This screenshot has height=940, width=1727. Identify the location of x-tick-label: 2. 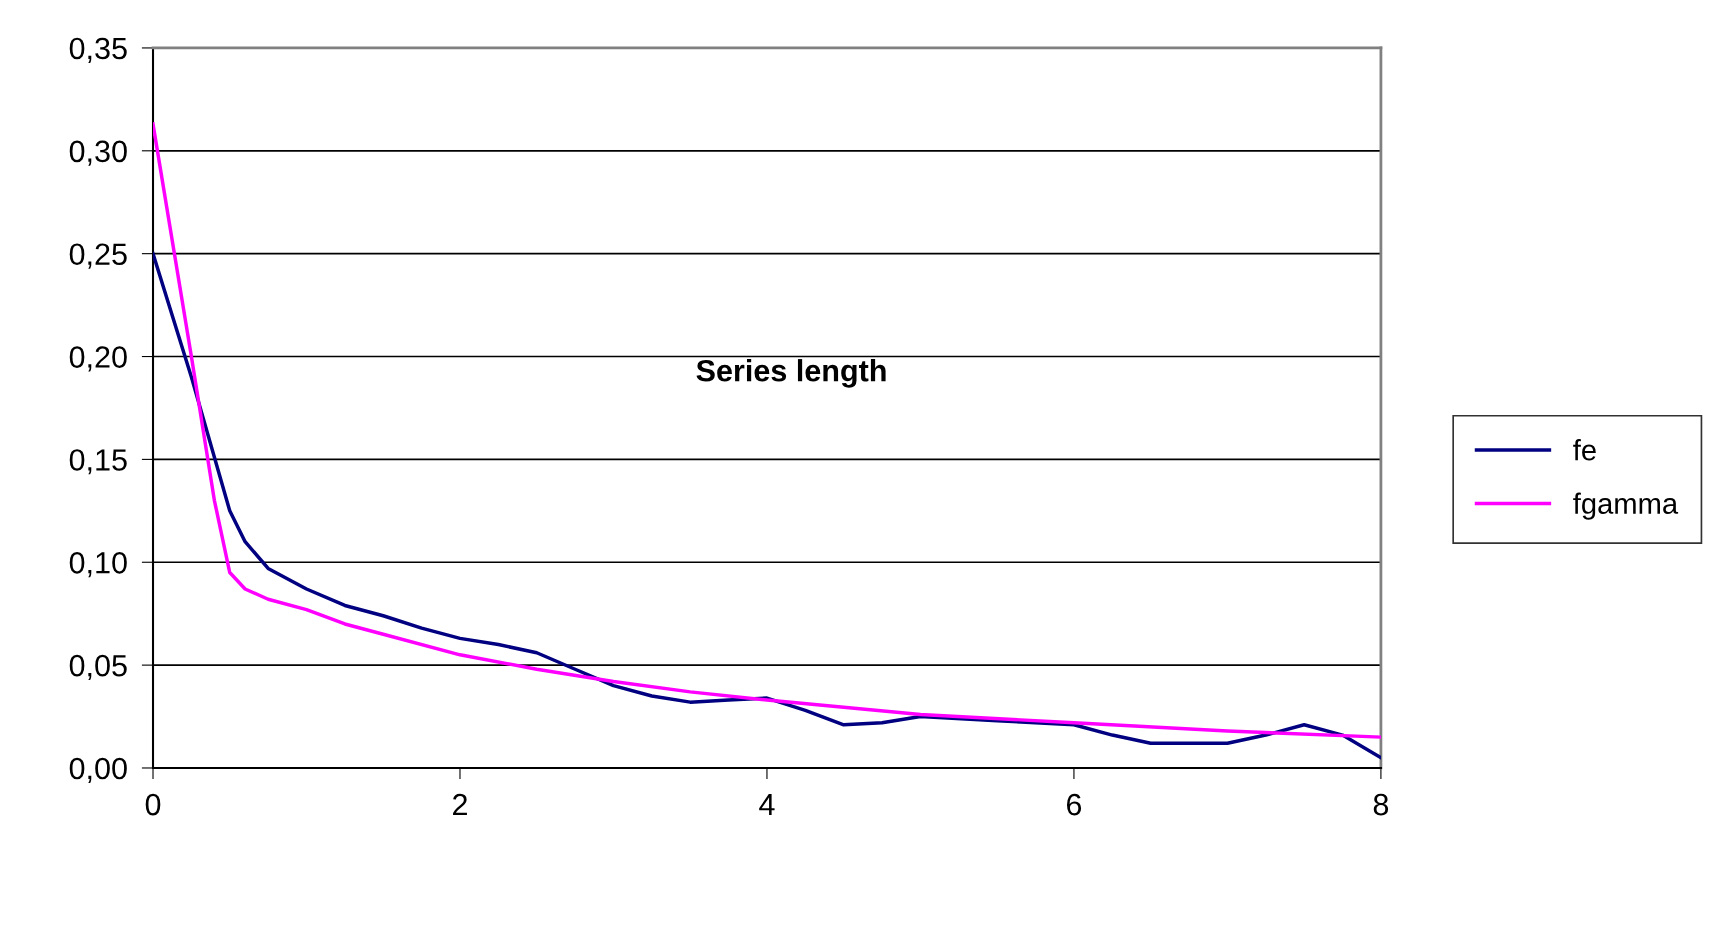
(460, 804).